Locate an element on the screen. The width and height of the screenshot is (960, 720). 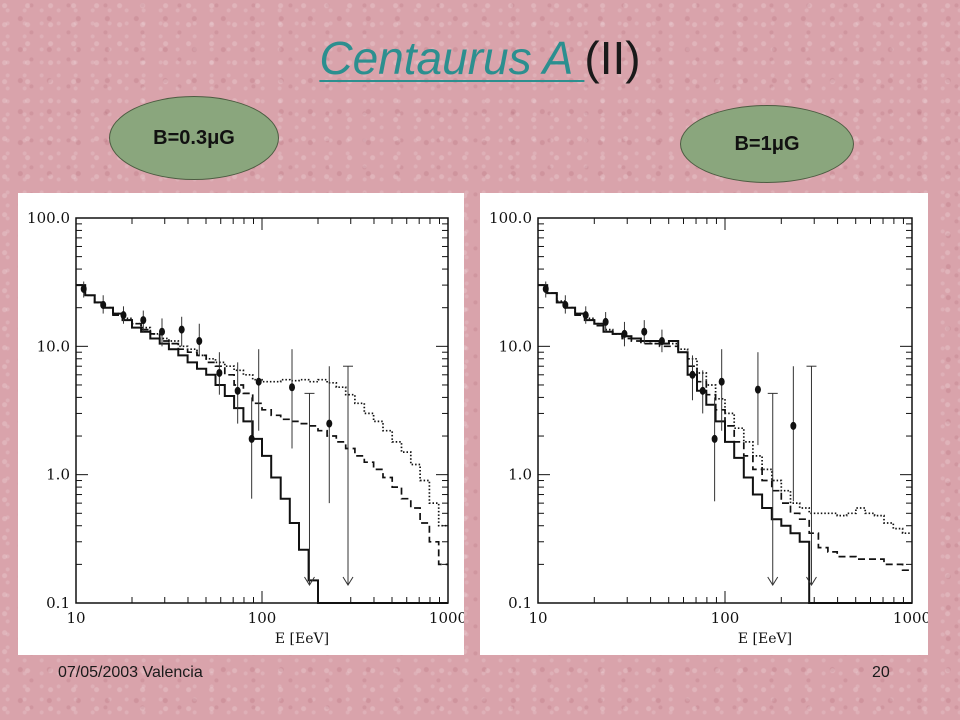
title-link: Centaurus A is located at coordinates (452, 58).